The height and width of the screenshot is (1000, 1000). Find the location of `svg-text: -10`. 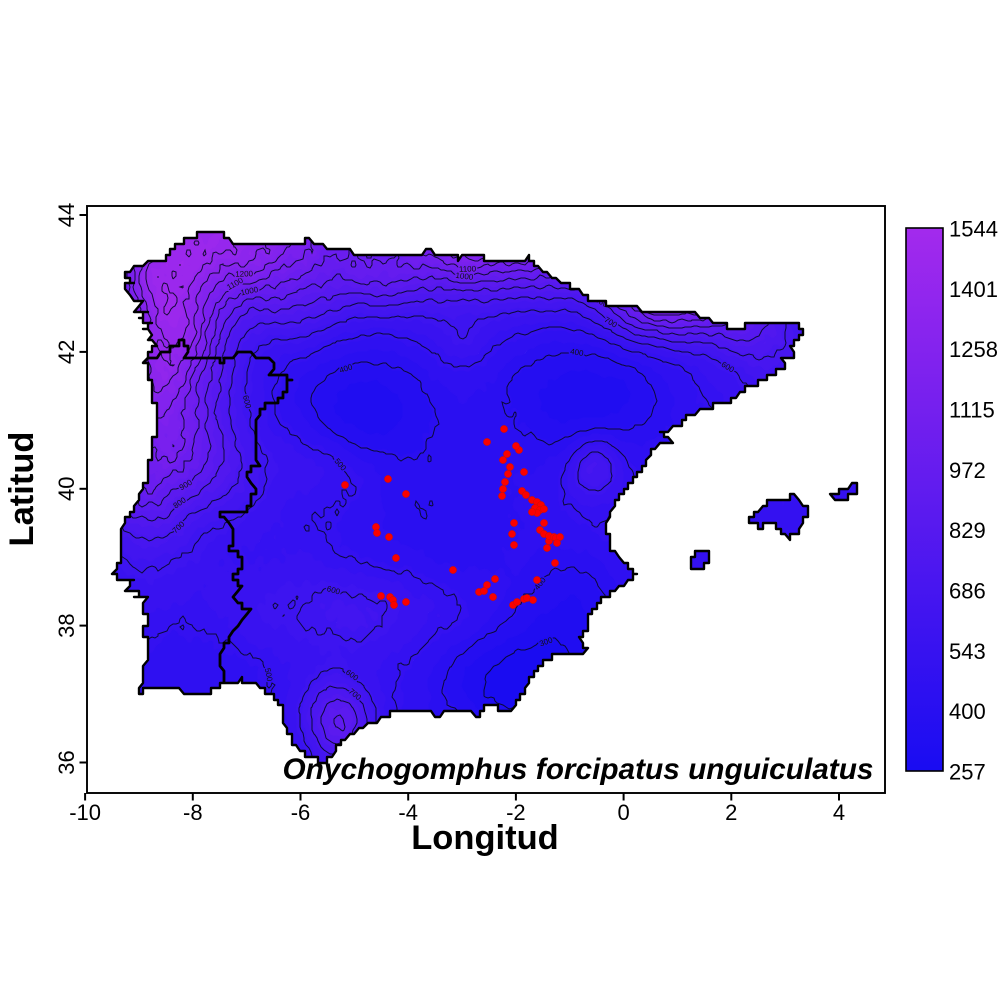

svg-text: -10 is located at coordinates (85, 812).